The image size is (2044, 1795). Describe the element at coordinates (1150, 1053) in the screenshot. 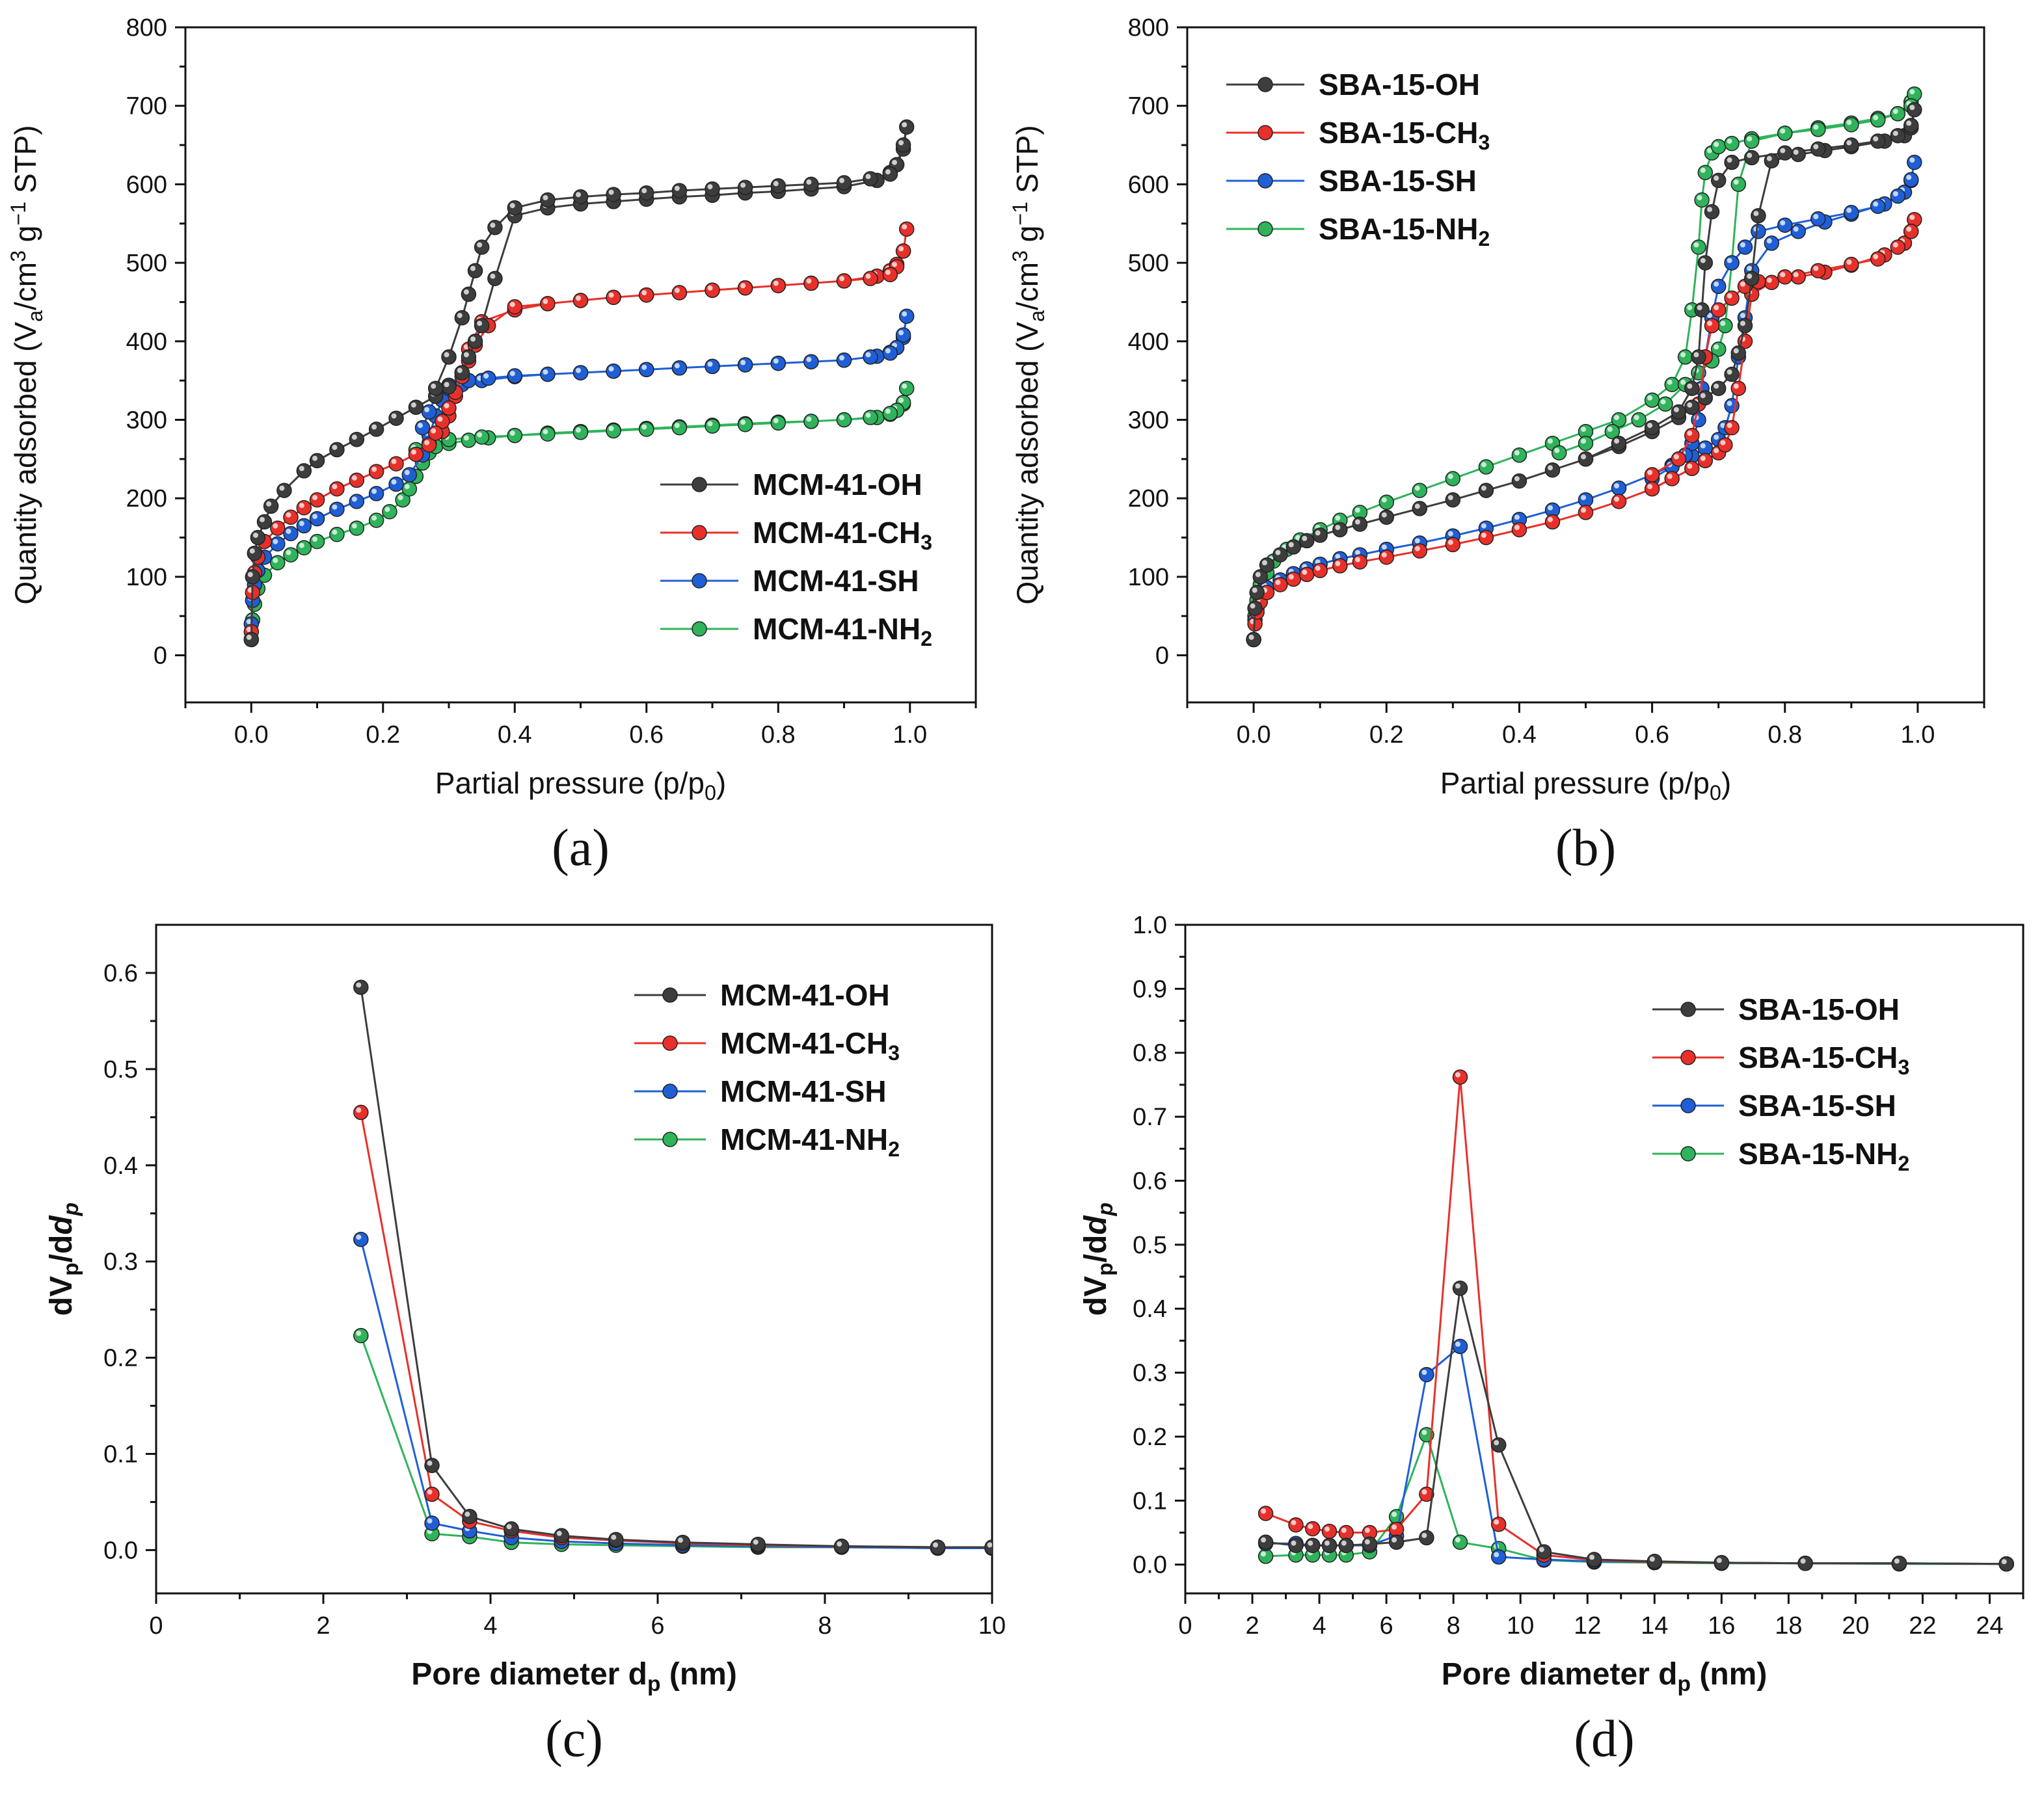

I see `y-tick-label: 0.8` at that location.